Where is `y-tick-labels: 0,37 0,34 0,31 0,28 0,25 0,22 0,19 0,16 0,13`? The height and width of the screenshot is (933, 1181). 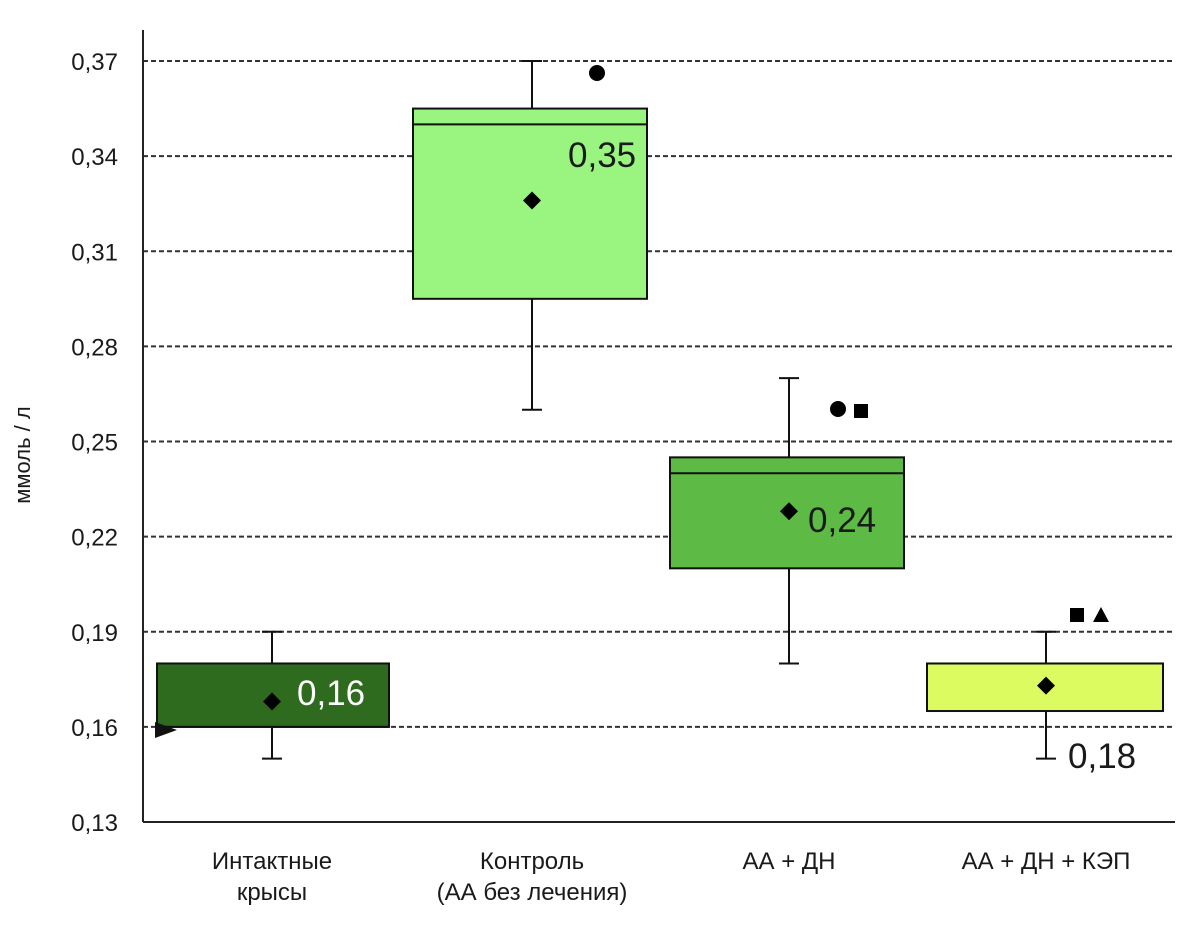
y-tick-labels: 0,37 0,34 0,31 0,28 0,25 0,22 0,19 0,16 0,13 is located at coordinates (94, 443).